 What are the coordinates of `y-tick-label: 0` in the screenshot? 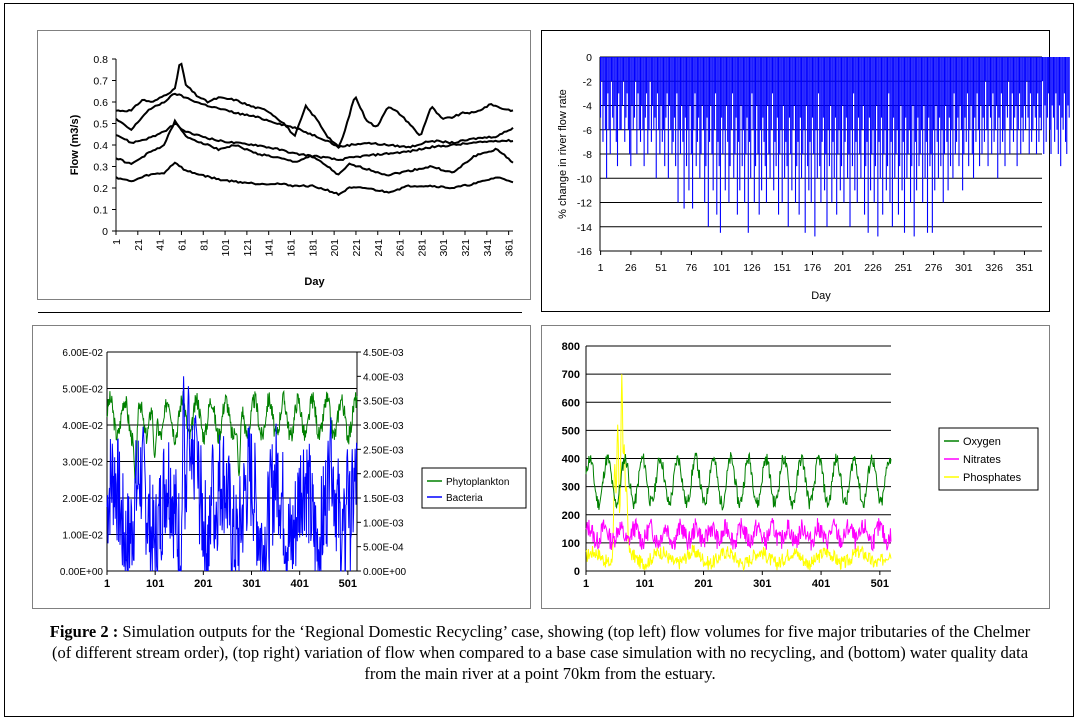 It's located at (105, 232).